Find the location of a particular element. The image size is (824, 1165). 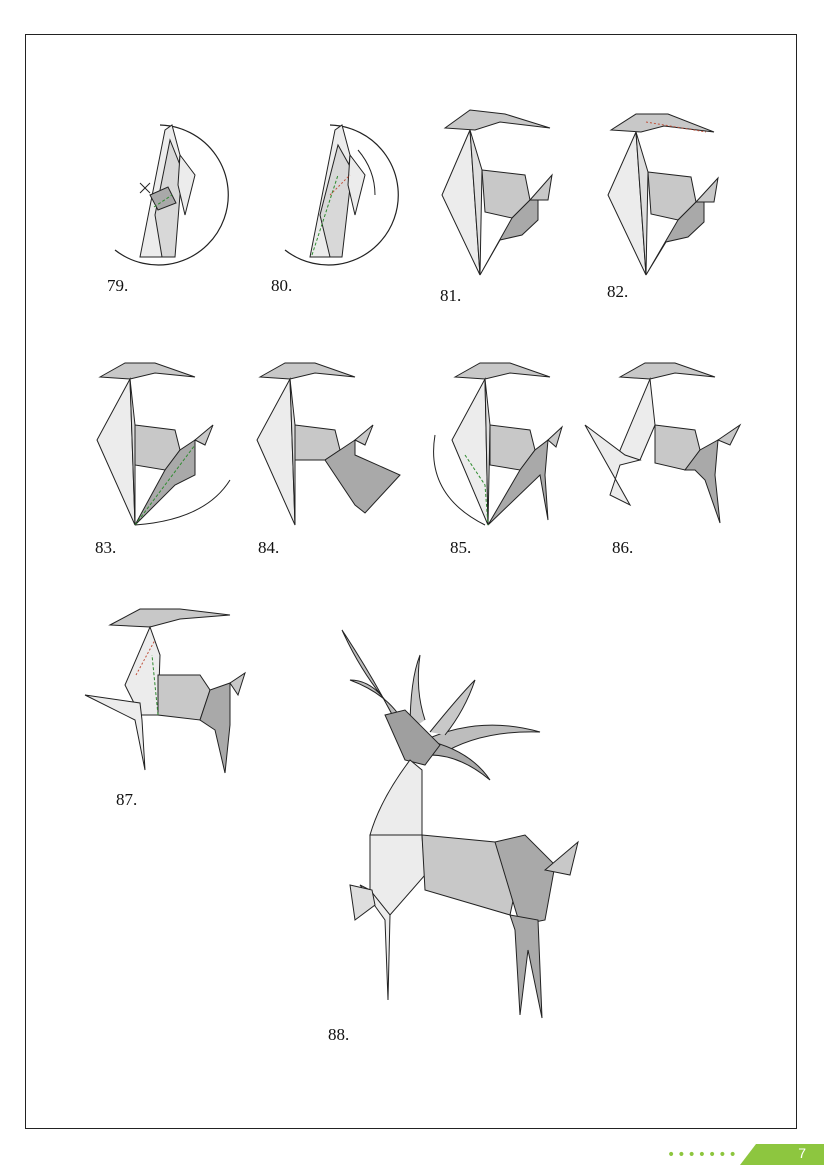

step-88-diagram is located at coordinates (460, 825).